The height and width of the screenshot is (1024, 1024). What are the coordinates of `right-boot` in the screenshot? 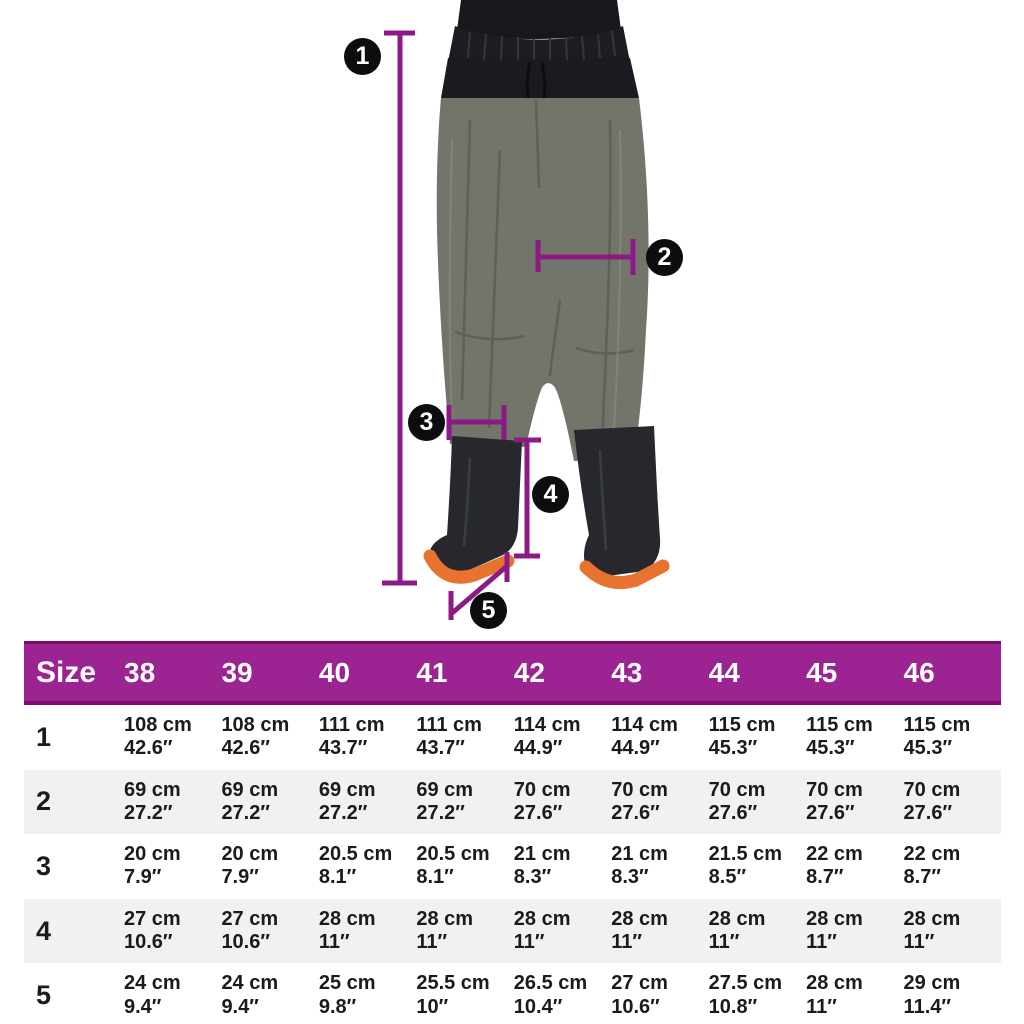 It's located at (617, 501).